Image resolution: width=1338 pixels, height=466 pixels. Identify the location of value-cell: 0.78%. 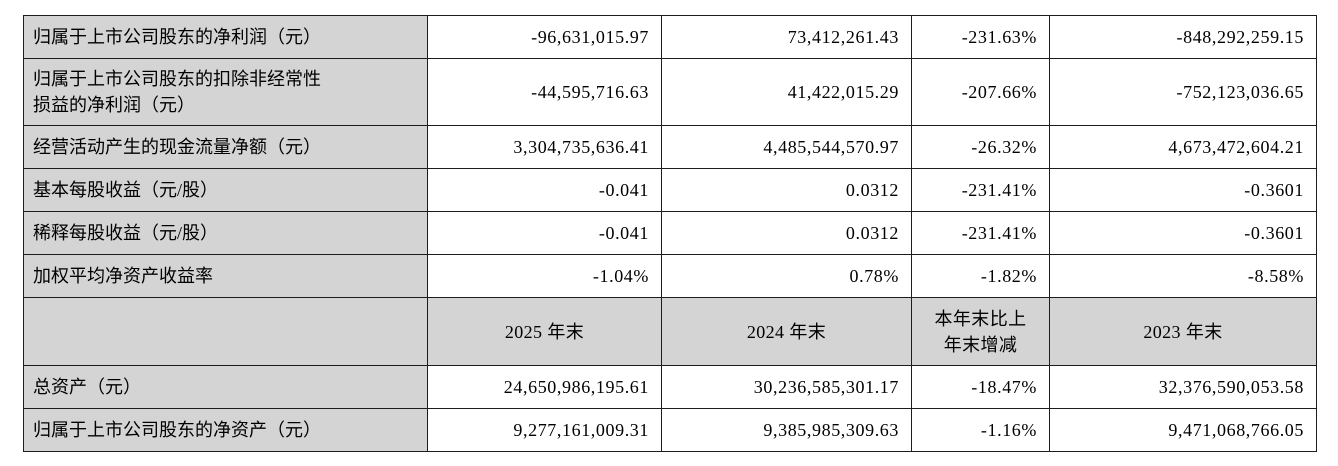
(786, 276).